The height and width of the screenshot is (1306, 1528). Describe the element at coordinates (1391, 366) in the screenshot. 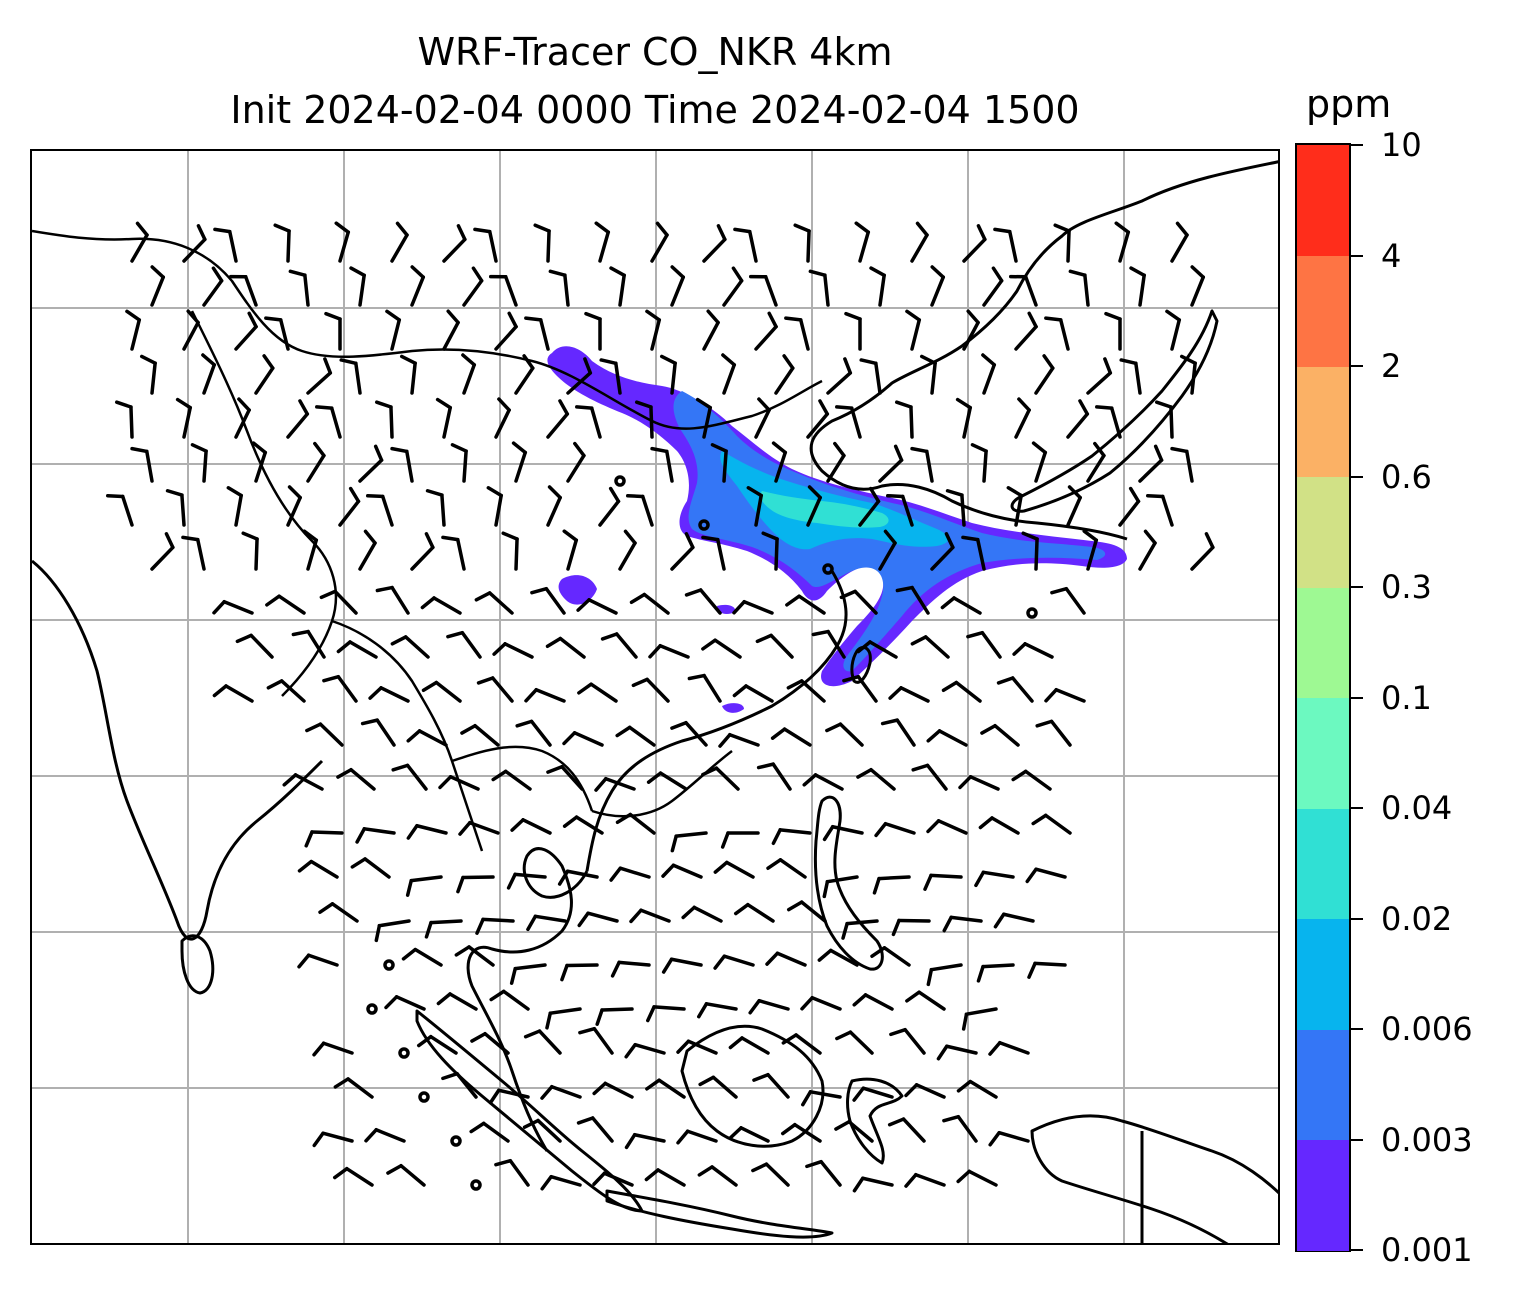

I see `colorbar-tick-label: 2` at that location.